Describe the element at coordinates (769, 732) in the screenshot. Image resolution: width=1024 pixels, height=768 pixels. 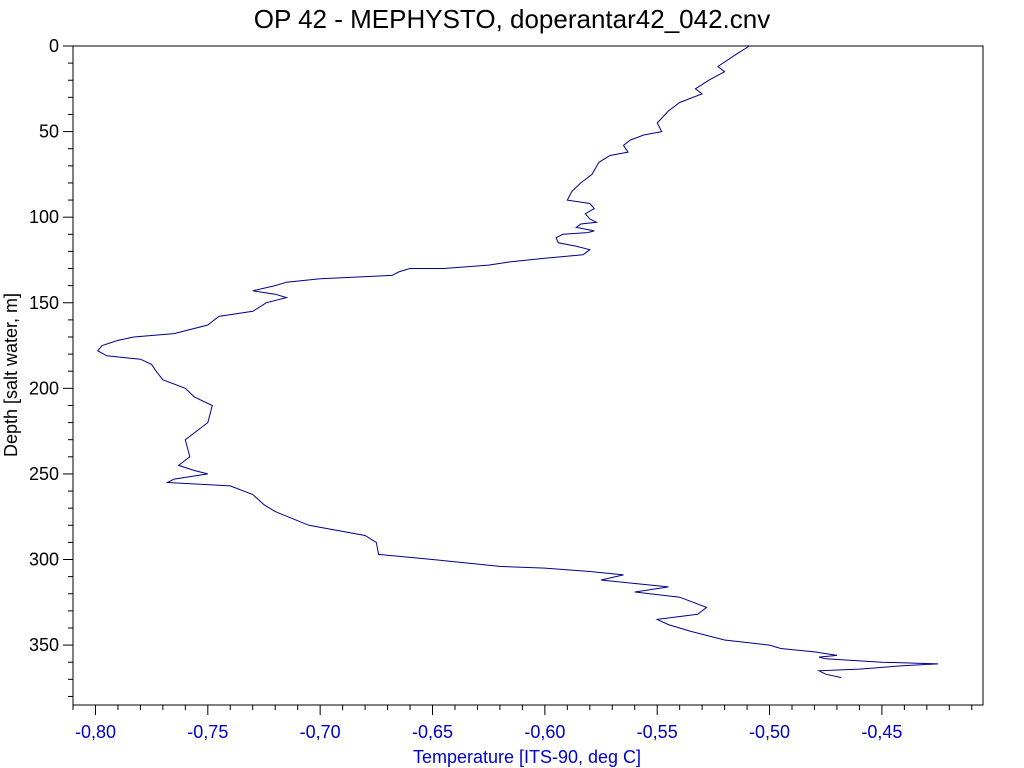
I see `x-tick-label: -0,50` at that location.